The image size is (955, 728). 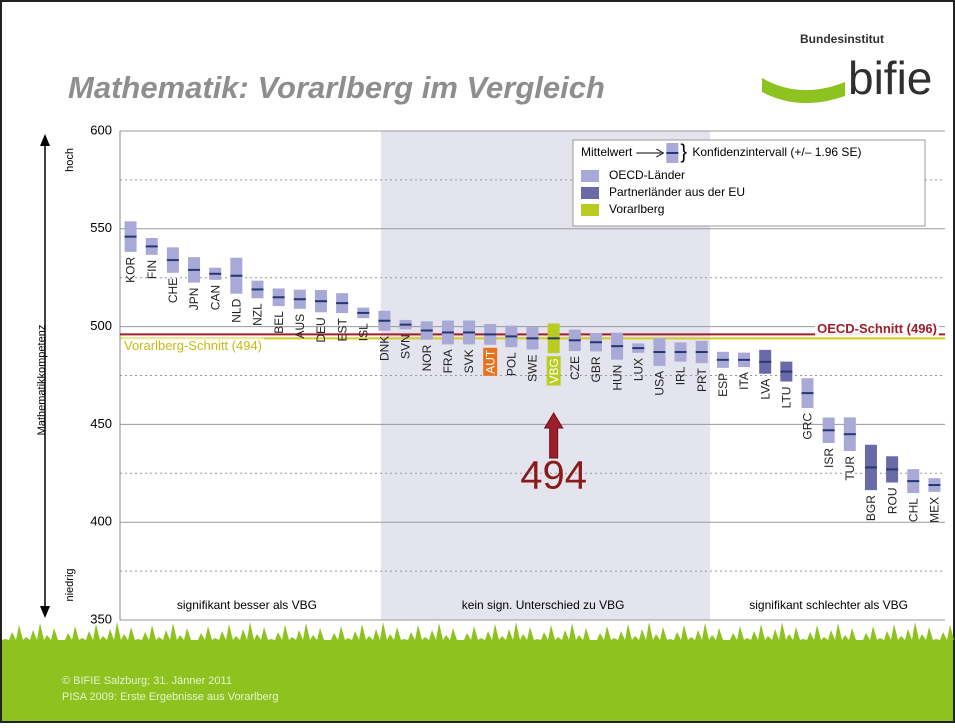 I want to click on category-label: IRL, so click(x=681, y=375).